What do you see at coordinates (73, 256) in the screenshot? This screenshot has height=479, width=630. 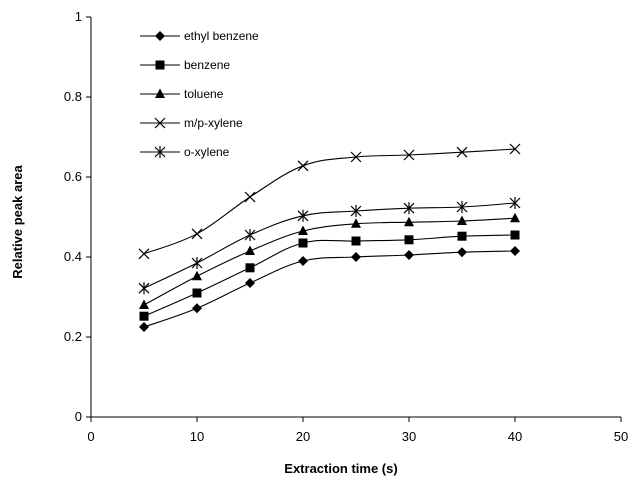 I see `y-tick-label: 0.4` at bounding box center [73, 256].